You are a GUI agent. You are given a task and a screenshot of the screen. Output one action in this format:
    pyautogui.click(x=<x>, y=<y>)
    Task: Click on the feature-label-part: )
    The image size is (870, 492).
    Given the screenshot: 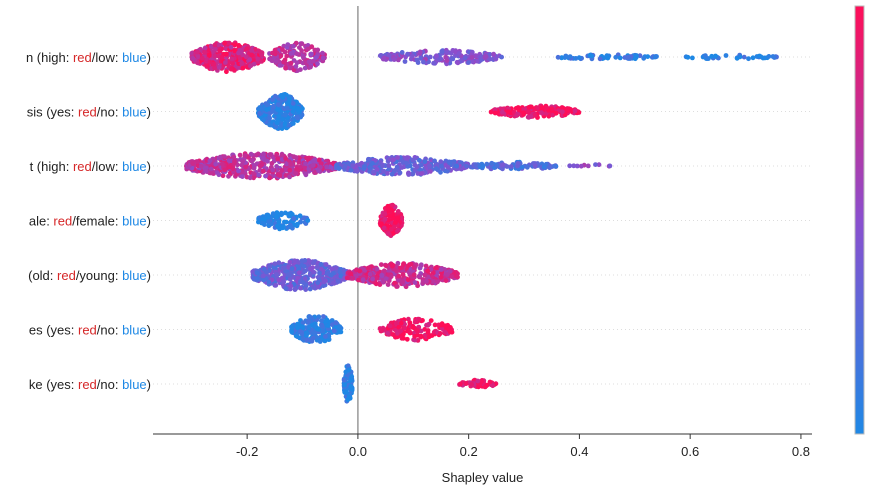 What is the action you would take?
    pyautogui.click(x=149, y=166)
    